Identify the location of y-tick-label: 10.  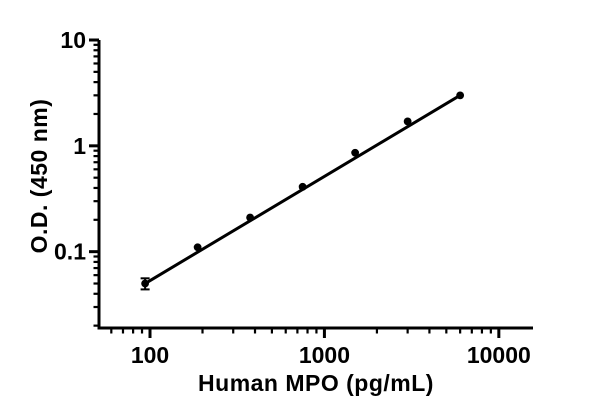
(73, 40).